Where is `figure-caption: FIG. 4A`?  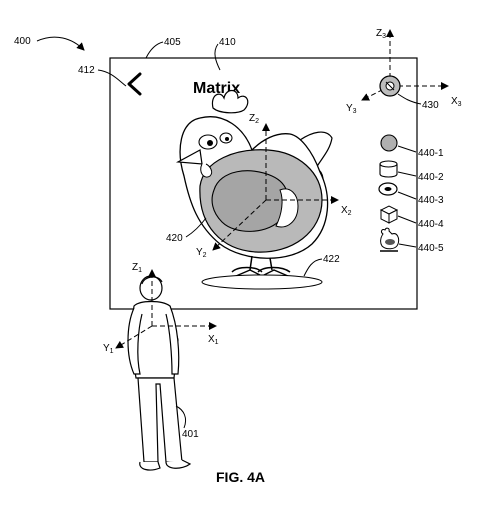
figure-caption: FIG. 4A is located at coordinates (240, 477).